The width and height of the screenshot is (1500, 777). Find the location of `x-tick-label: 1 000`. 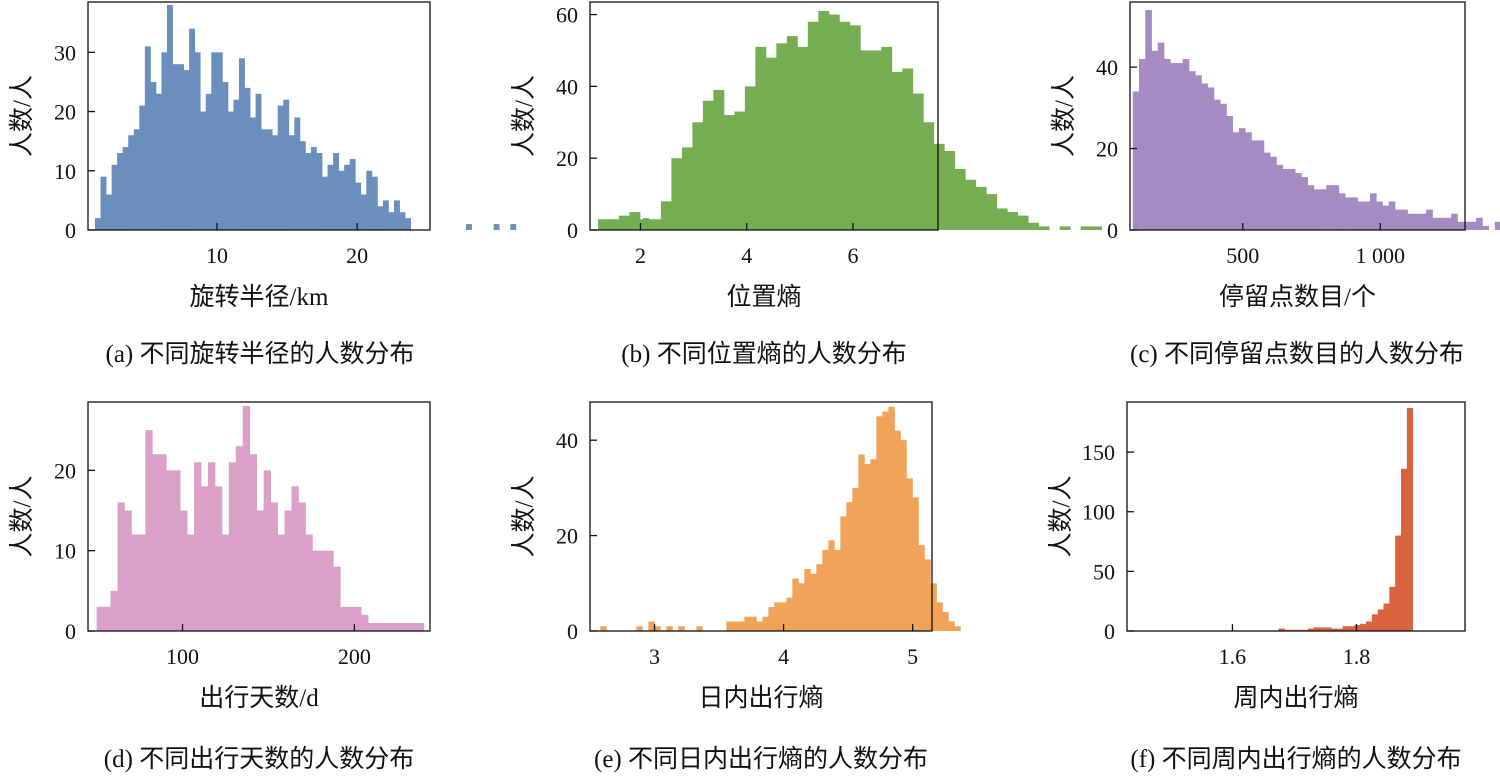

x-tick-label: 1 000 is located at coordinates (1381, 255).